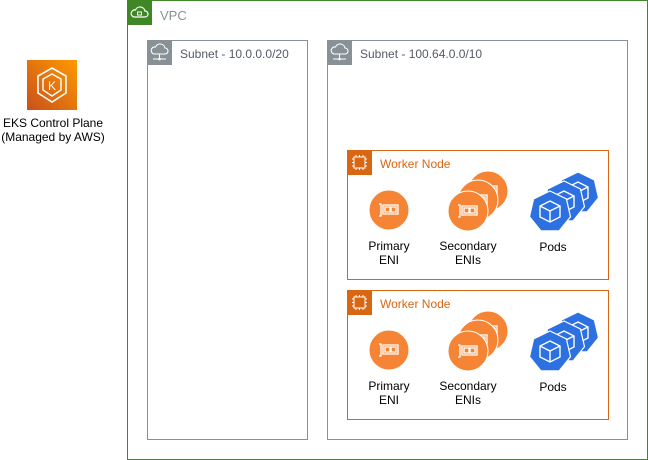  What do you see at coordinates (421, 54) in the screenshot?
I see `subnet-2-label: Subnet - 100.64.0.0/10` at bounding box center [421, 54].